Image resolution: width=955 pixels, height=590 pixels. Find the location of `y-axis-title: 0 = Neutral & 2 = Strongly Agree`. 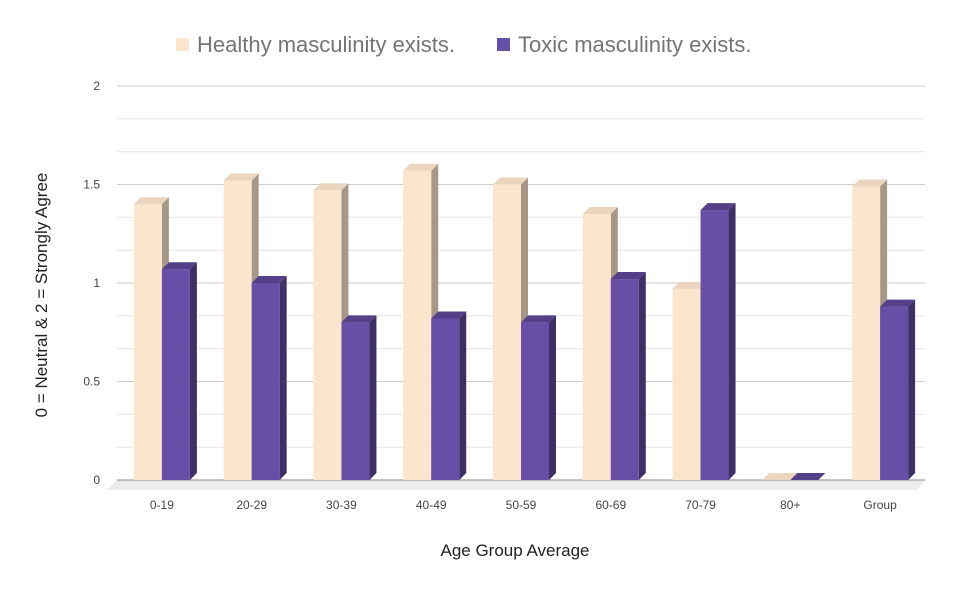

y-axis-title: 0 = Neutral & 2 = Strongly Agree is located at coordinates (41, 295).